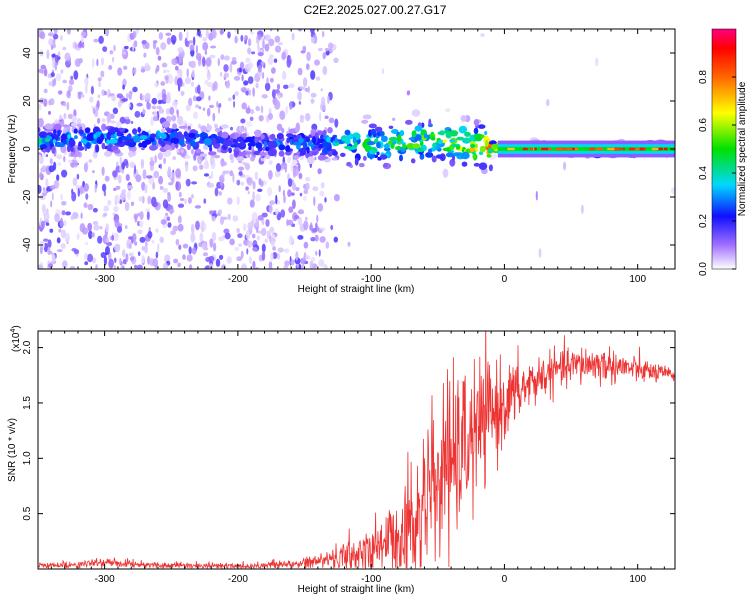  I want to click on spectrogram-x-axis-title: Height of straight line (km), so click(356, 289).